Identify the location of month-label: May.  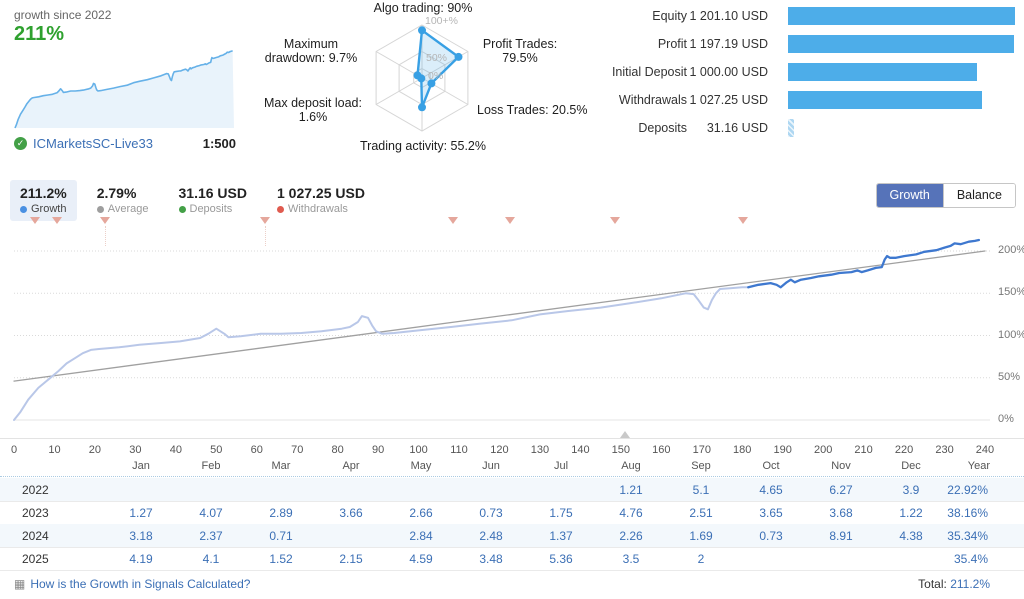
(421, 466).